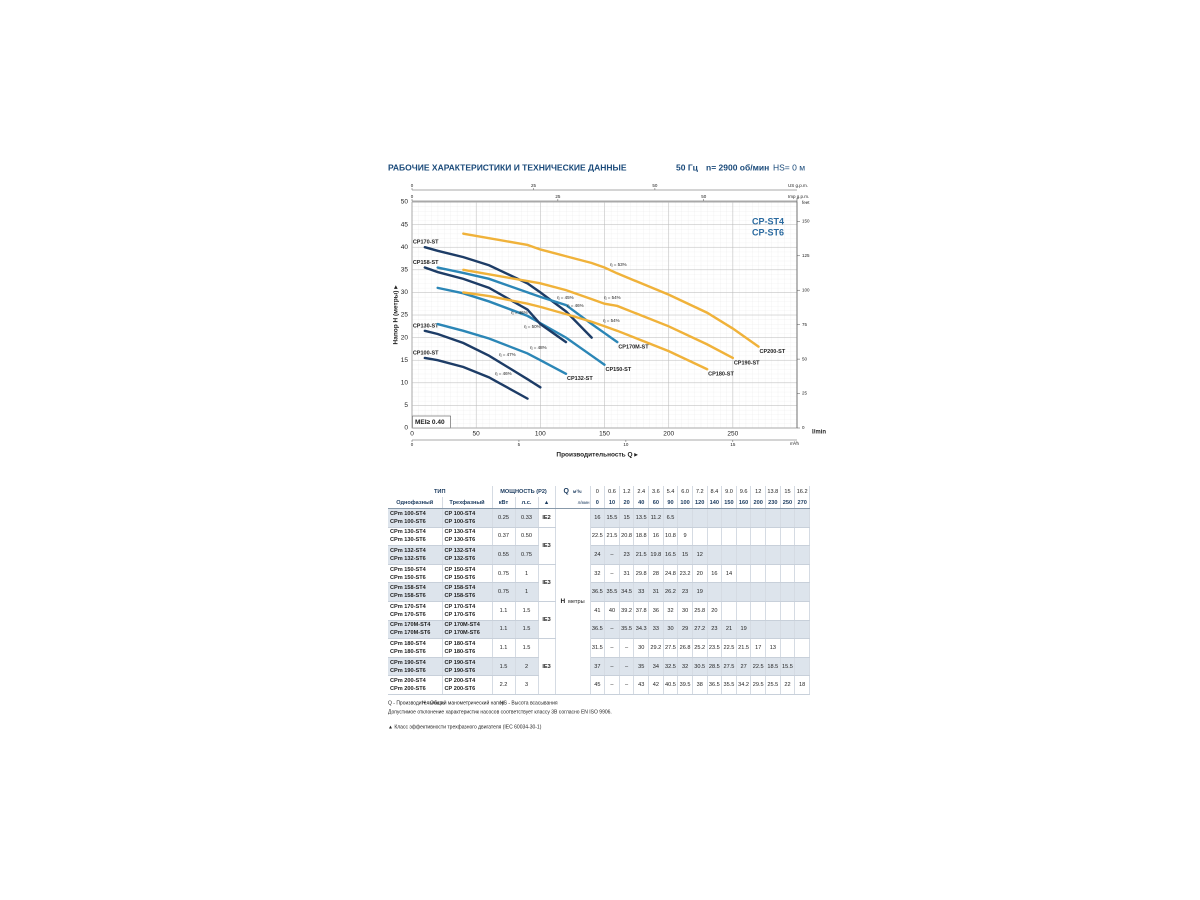 The height and width of the screenshot is (900, 1200). What do you see at coordinates (408, 606) in the screenshot?
I see `model-name: CPm 170-ST4` at bounding box center [408, 606].